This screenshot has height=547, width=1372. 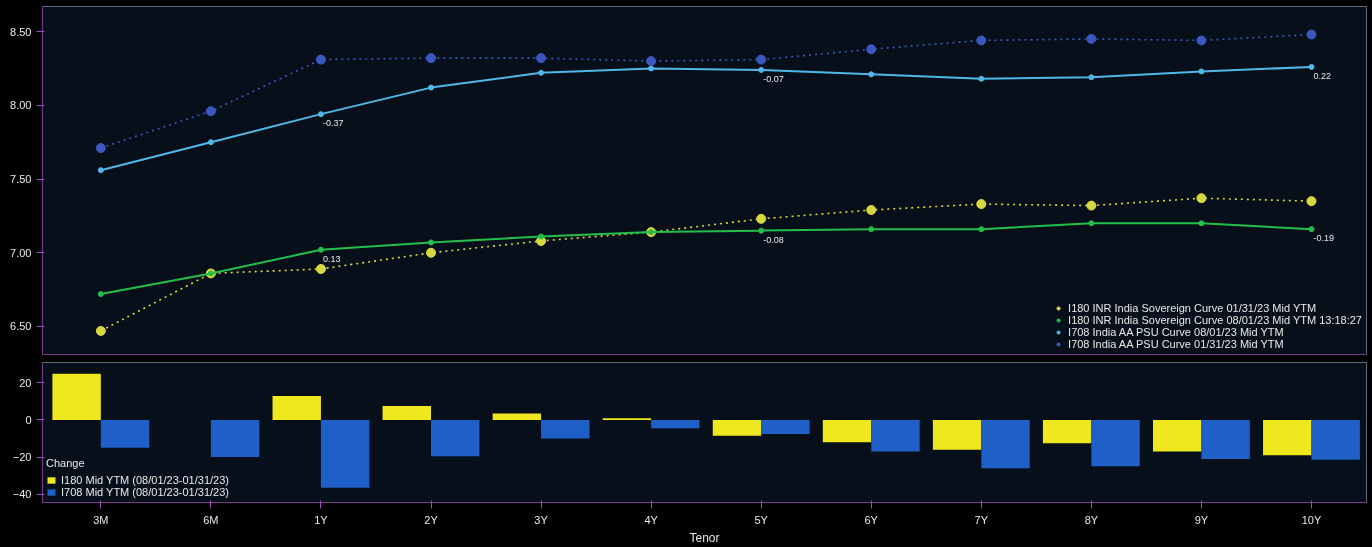 I want to click on y-tick-label: 6.50, so click(x=21, y=326).